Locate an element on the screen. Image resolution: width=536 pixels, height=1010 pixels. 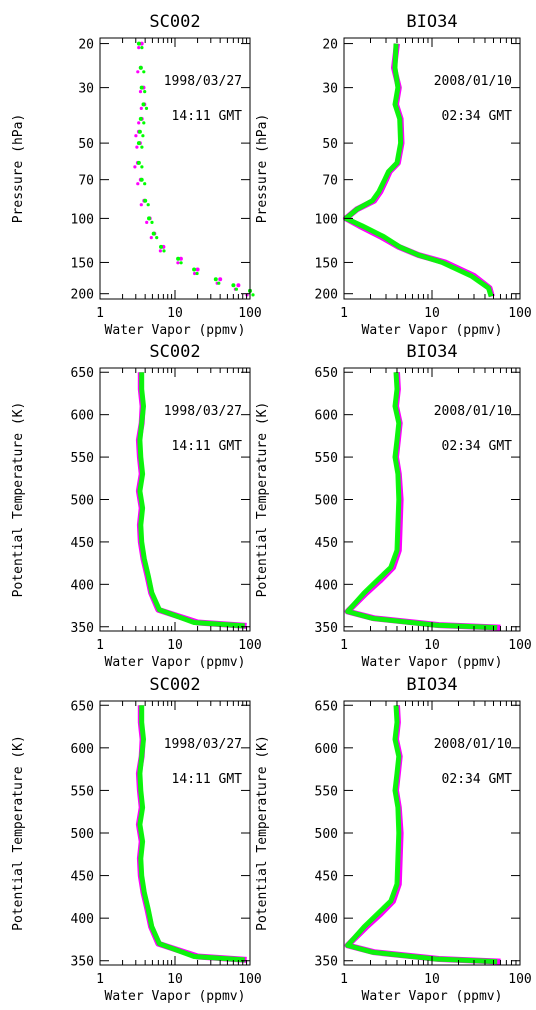
y-tick-label: 70 is located at coordinates (330, 181).